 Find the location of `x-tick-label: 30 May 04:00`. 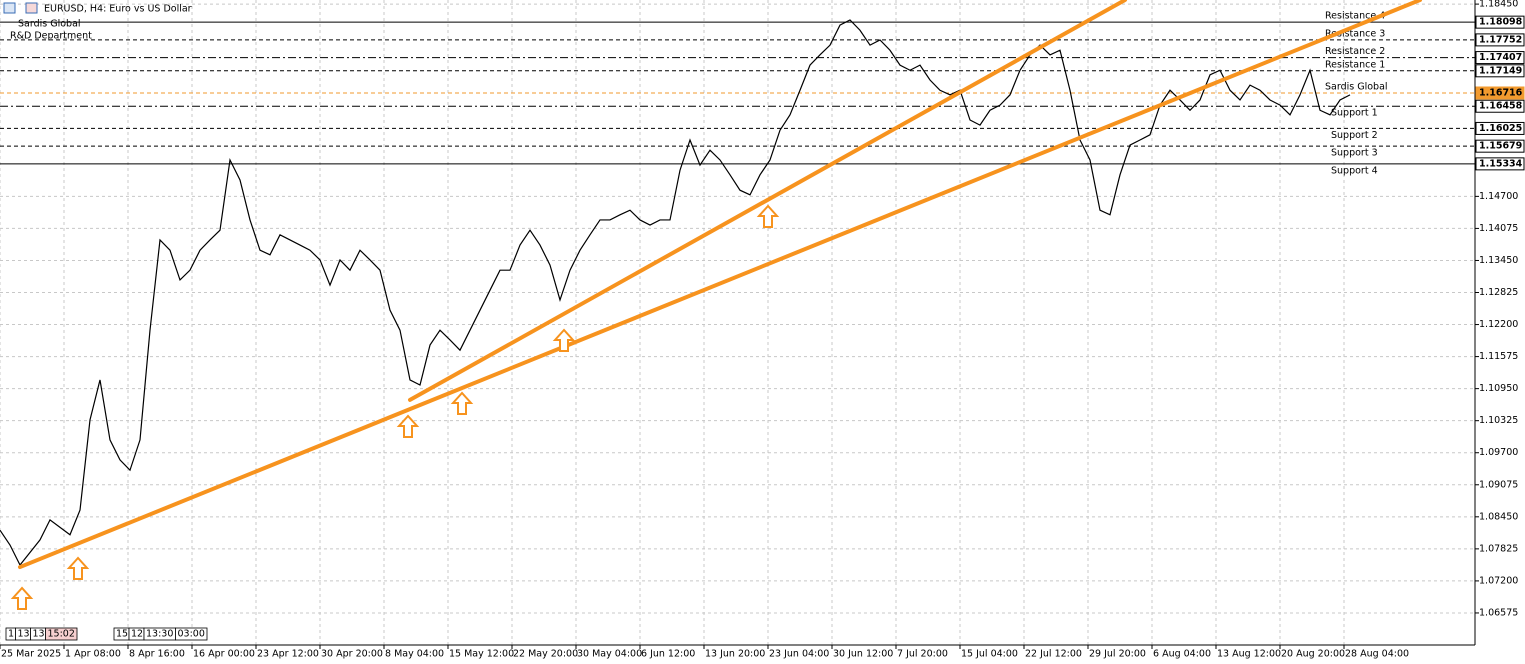

x-tick-label: 30 May 04:00 is located at coordinates (609, 654).